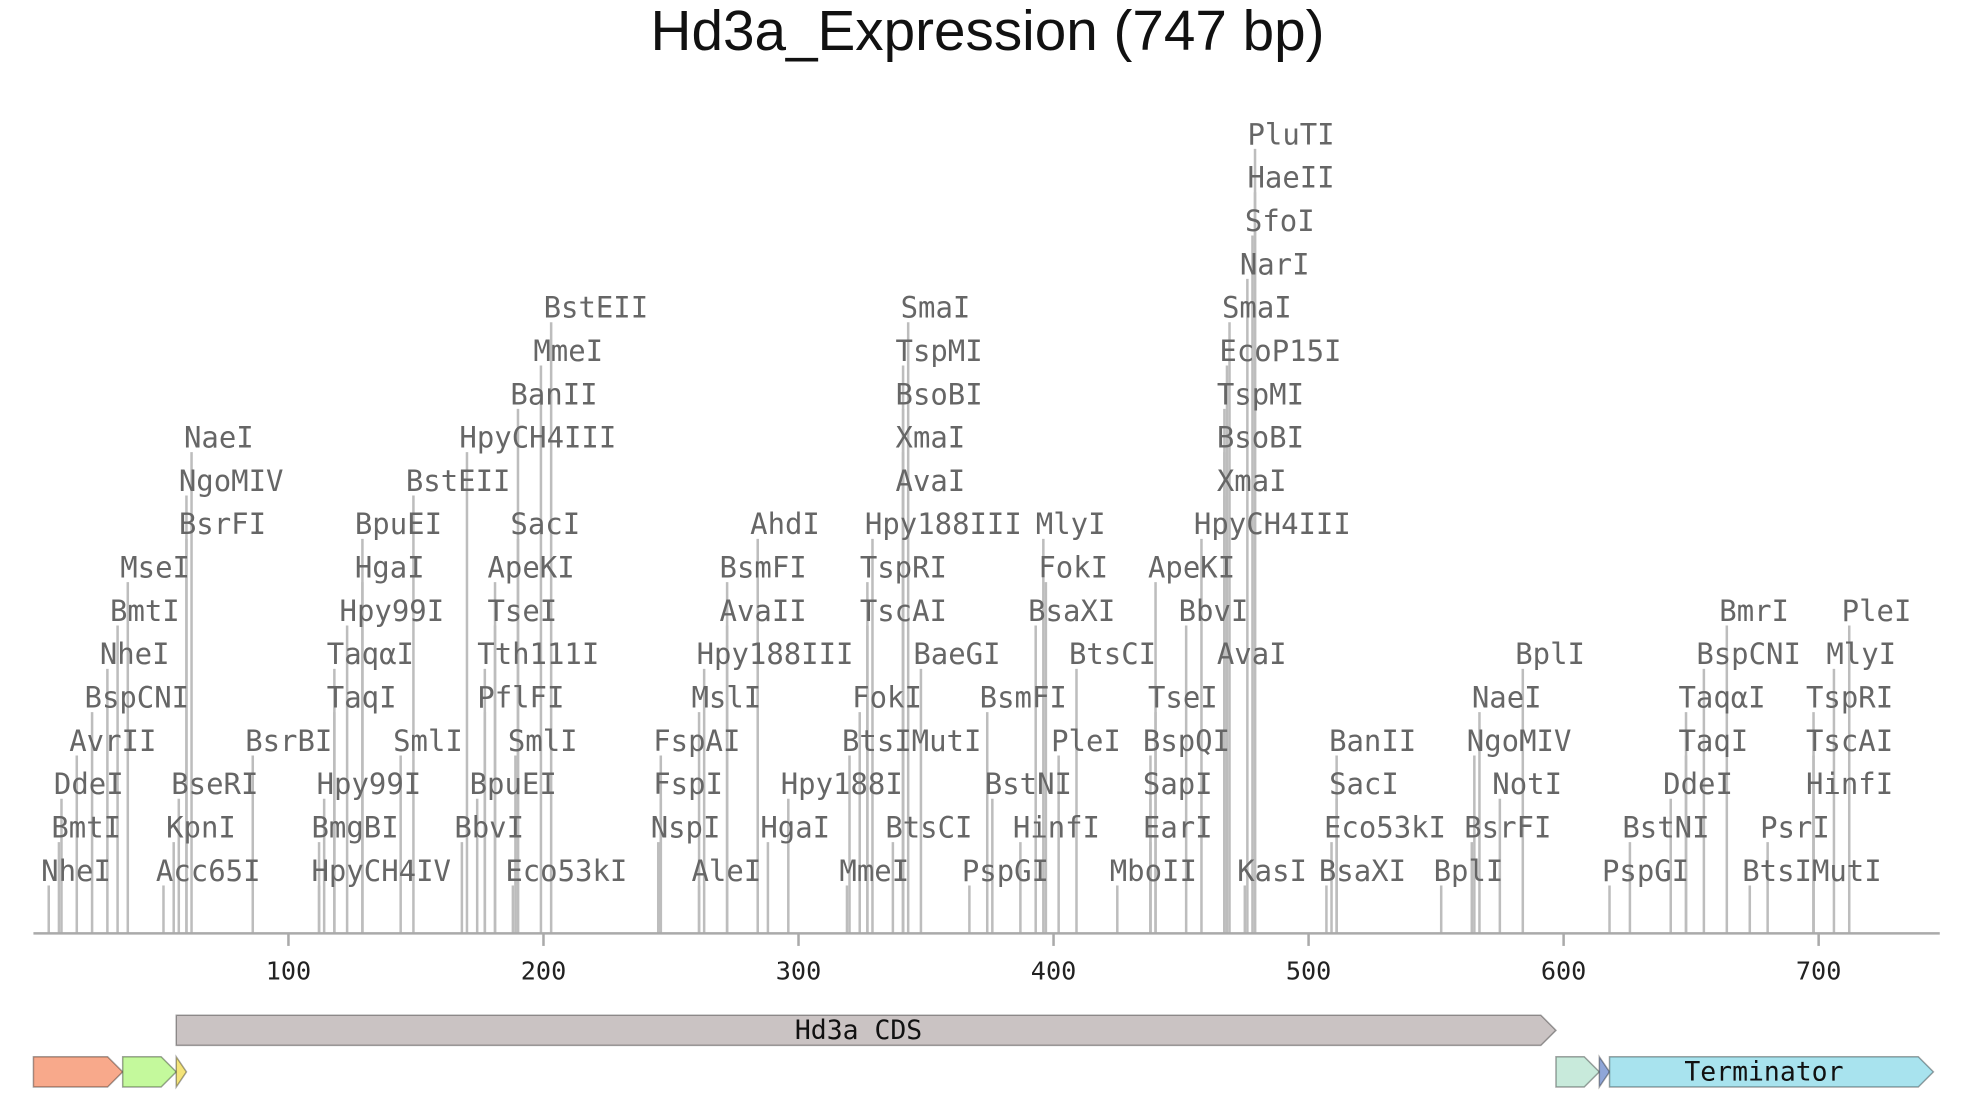  I want to click on axis: 100 200 300 400 500 600 700, so click(1054, 959).